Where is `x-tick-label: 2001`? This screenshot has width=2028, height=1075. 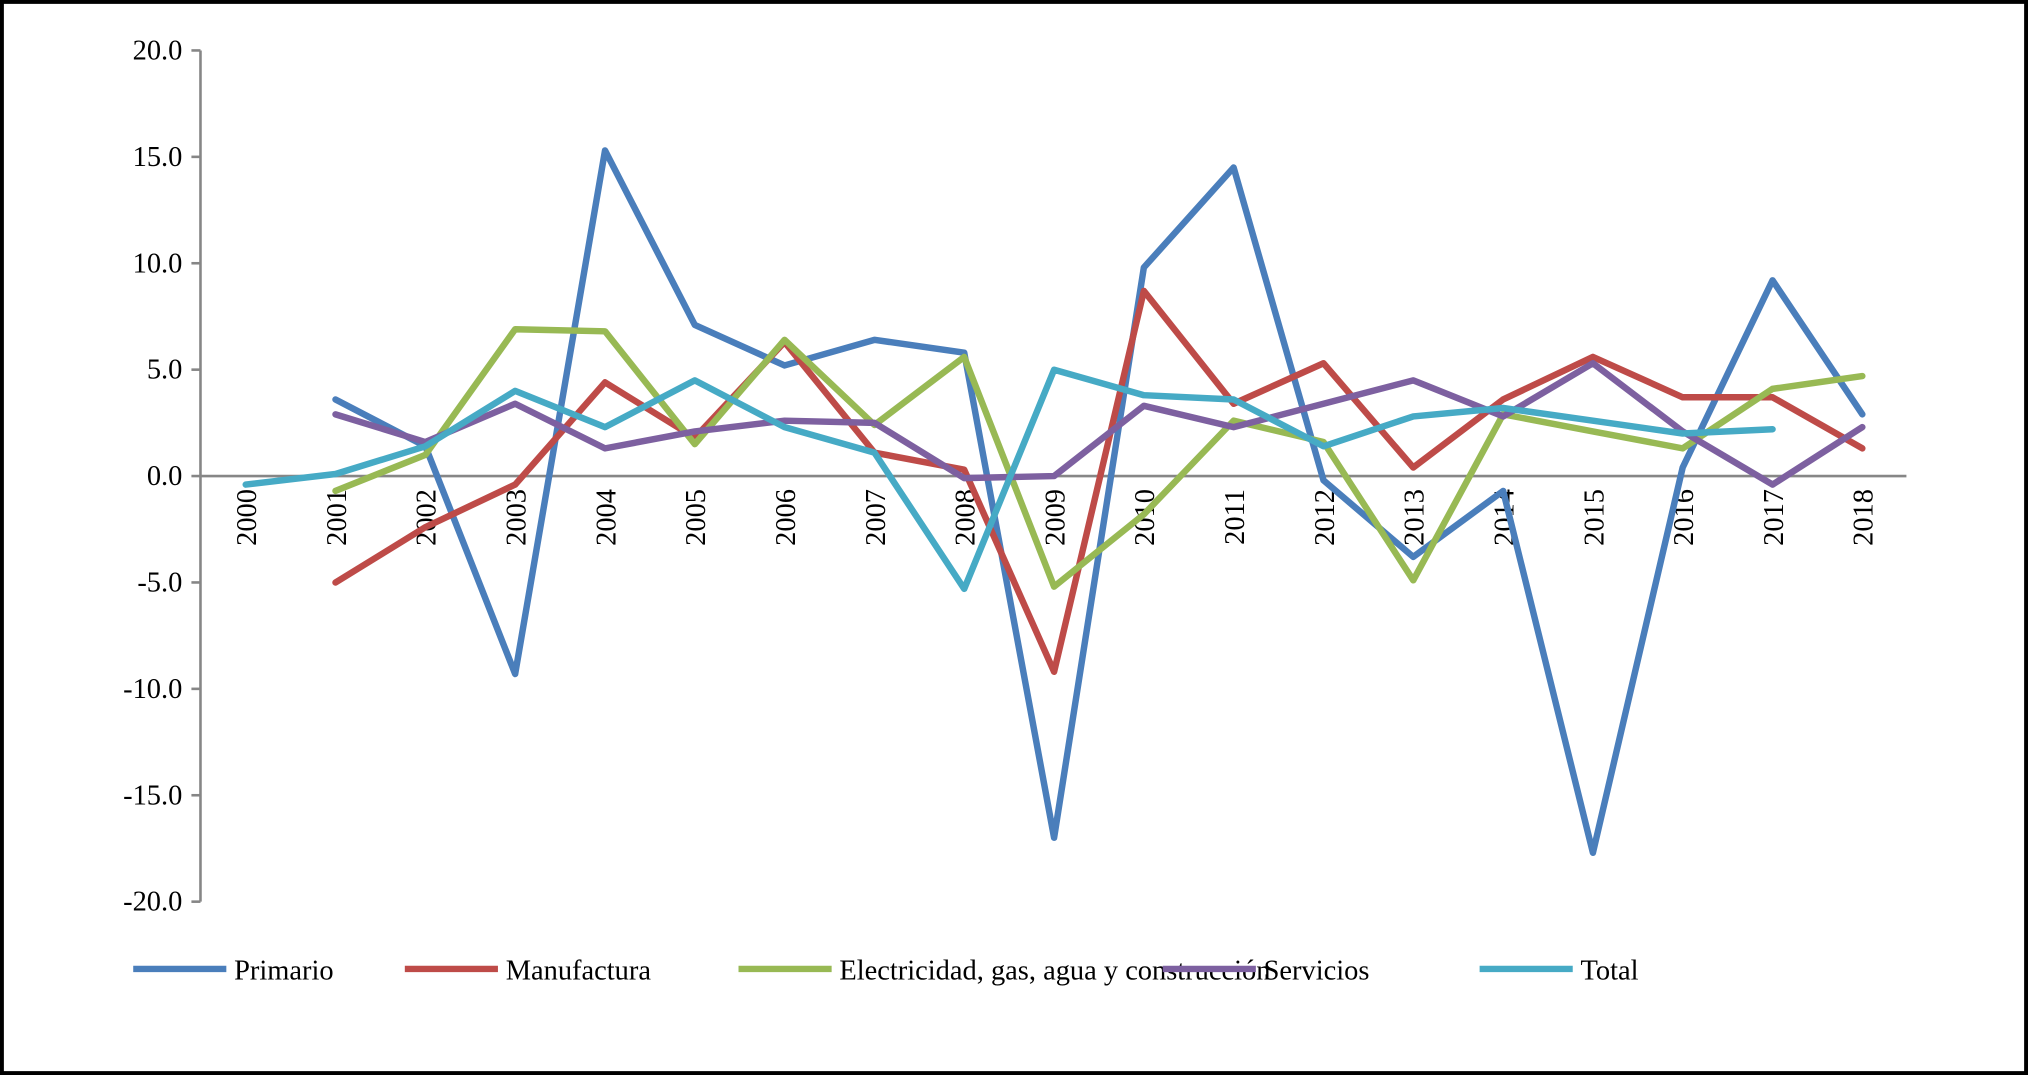 x-tick-label: 2001 is located at coordinates (337, 517).